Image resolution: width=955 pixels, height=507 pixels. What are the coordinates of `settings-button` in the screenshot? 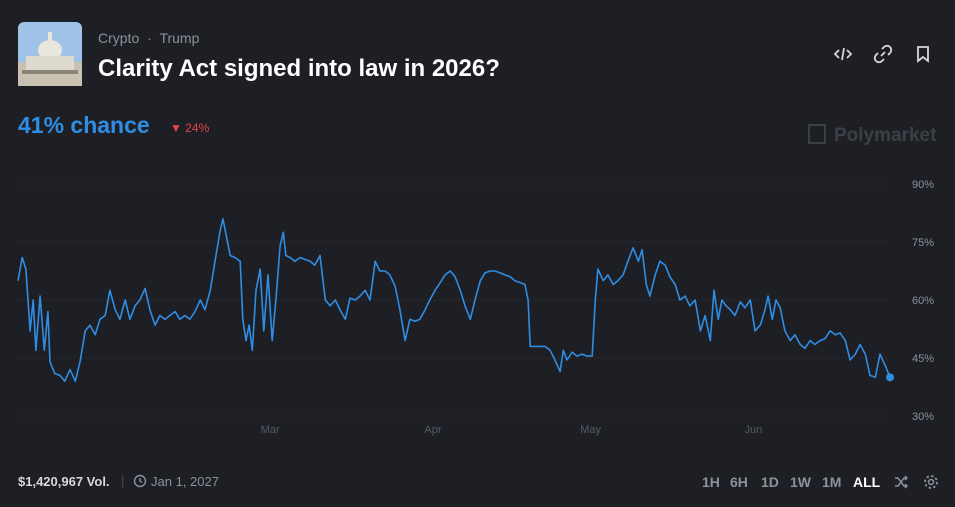 It's located at (931, 482).